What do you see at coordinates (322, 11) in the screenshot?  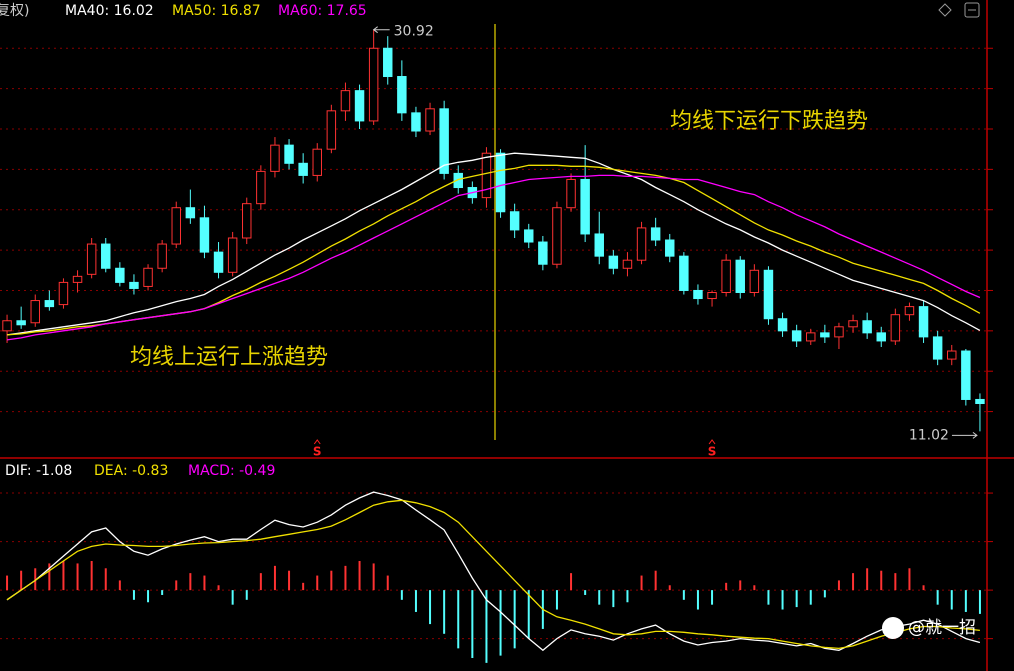 I see `legend-label: MA60: 17.65` at bounding box center [322, 11].